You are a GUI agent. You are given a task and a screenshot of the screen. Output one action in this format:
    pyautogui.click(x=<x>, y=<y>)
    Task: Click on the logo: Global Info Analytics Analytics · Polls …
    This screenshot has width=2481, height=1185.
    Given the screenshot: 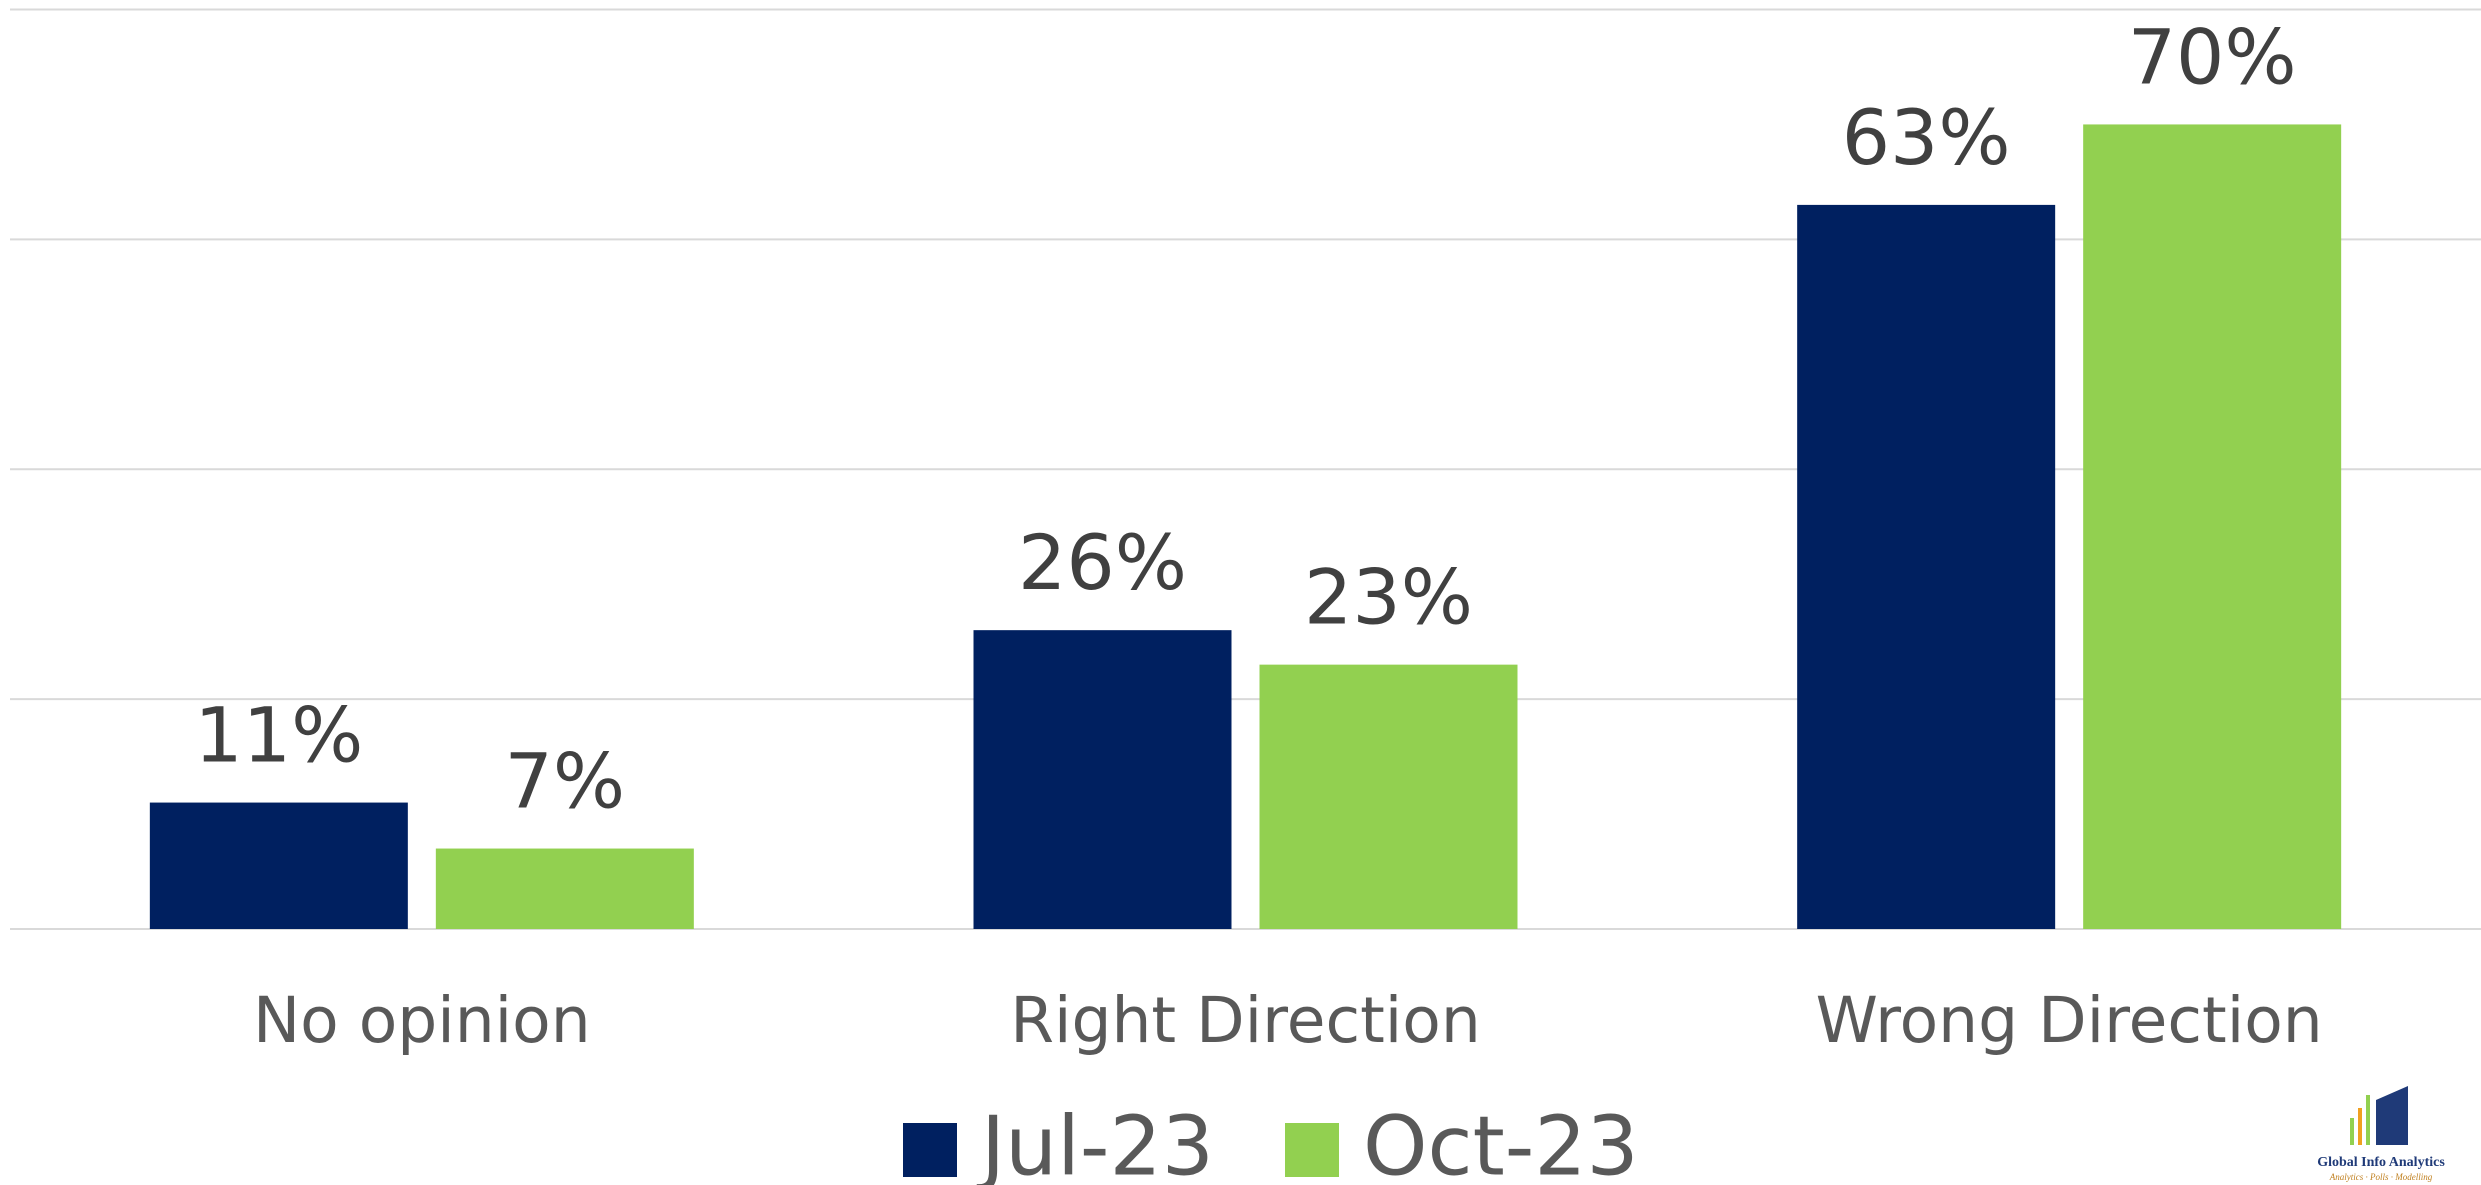 What is the action you would take?
    pyautogui.click(x=2381, y=1134)
    